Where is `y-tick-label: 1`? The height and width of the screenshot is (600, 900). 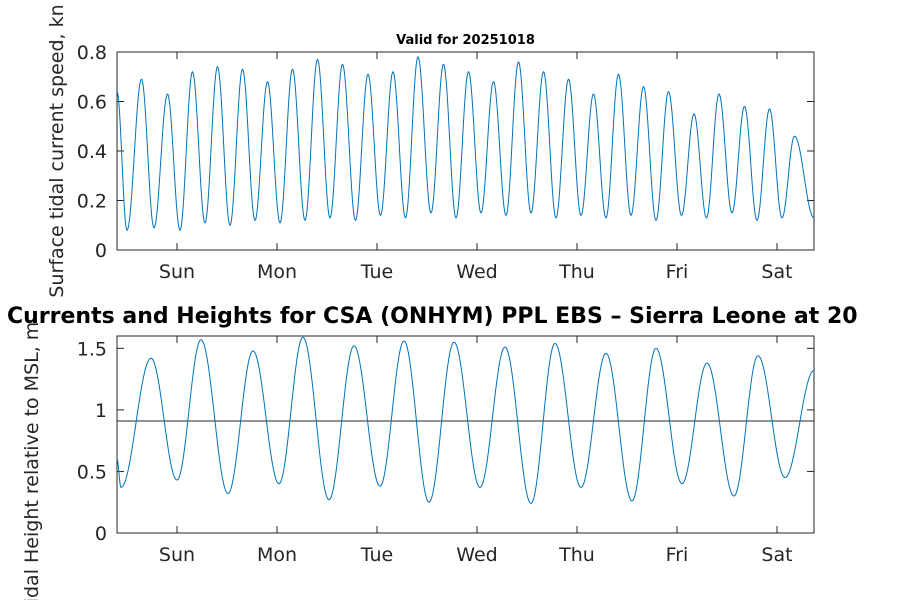
y-tick-label: 1 is located at coordinates (101, 411).